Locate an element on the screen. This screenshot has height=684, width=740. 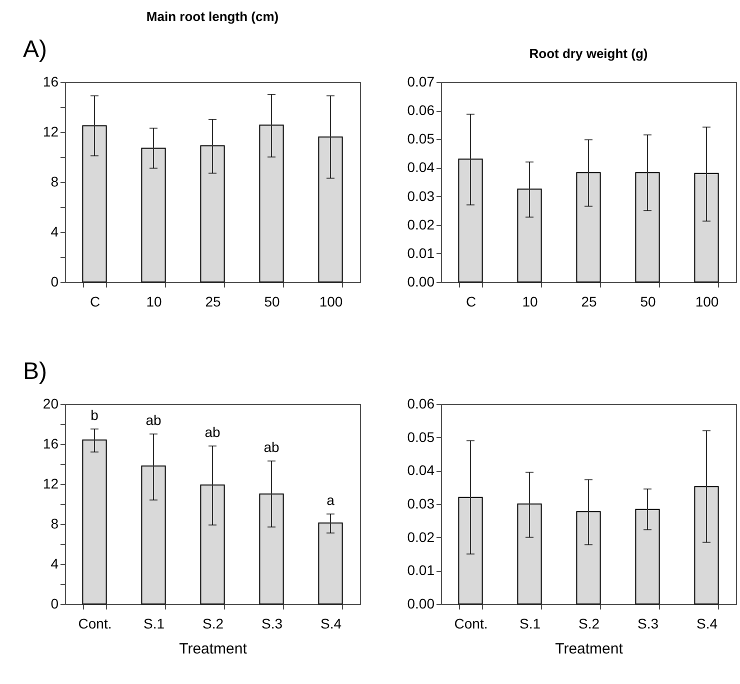
y-tick-label: 20 is located at coordinates (50, 404).